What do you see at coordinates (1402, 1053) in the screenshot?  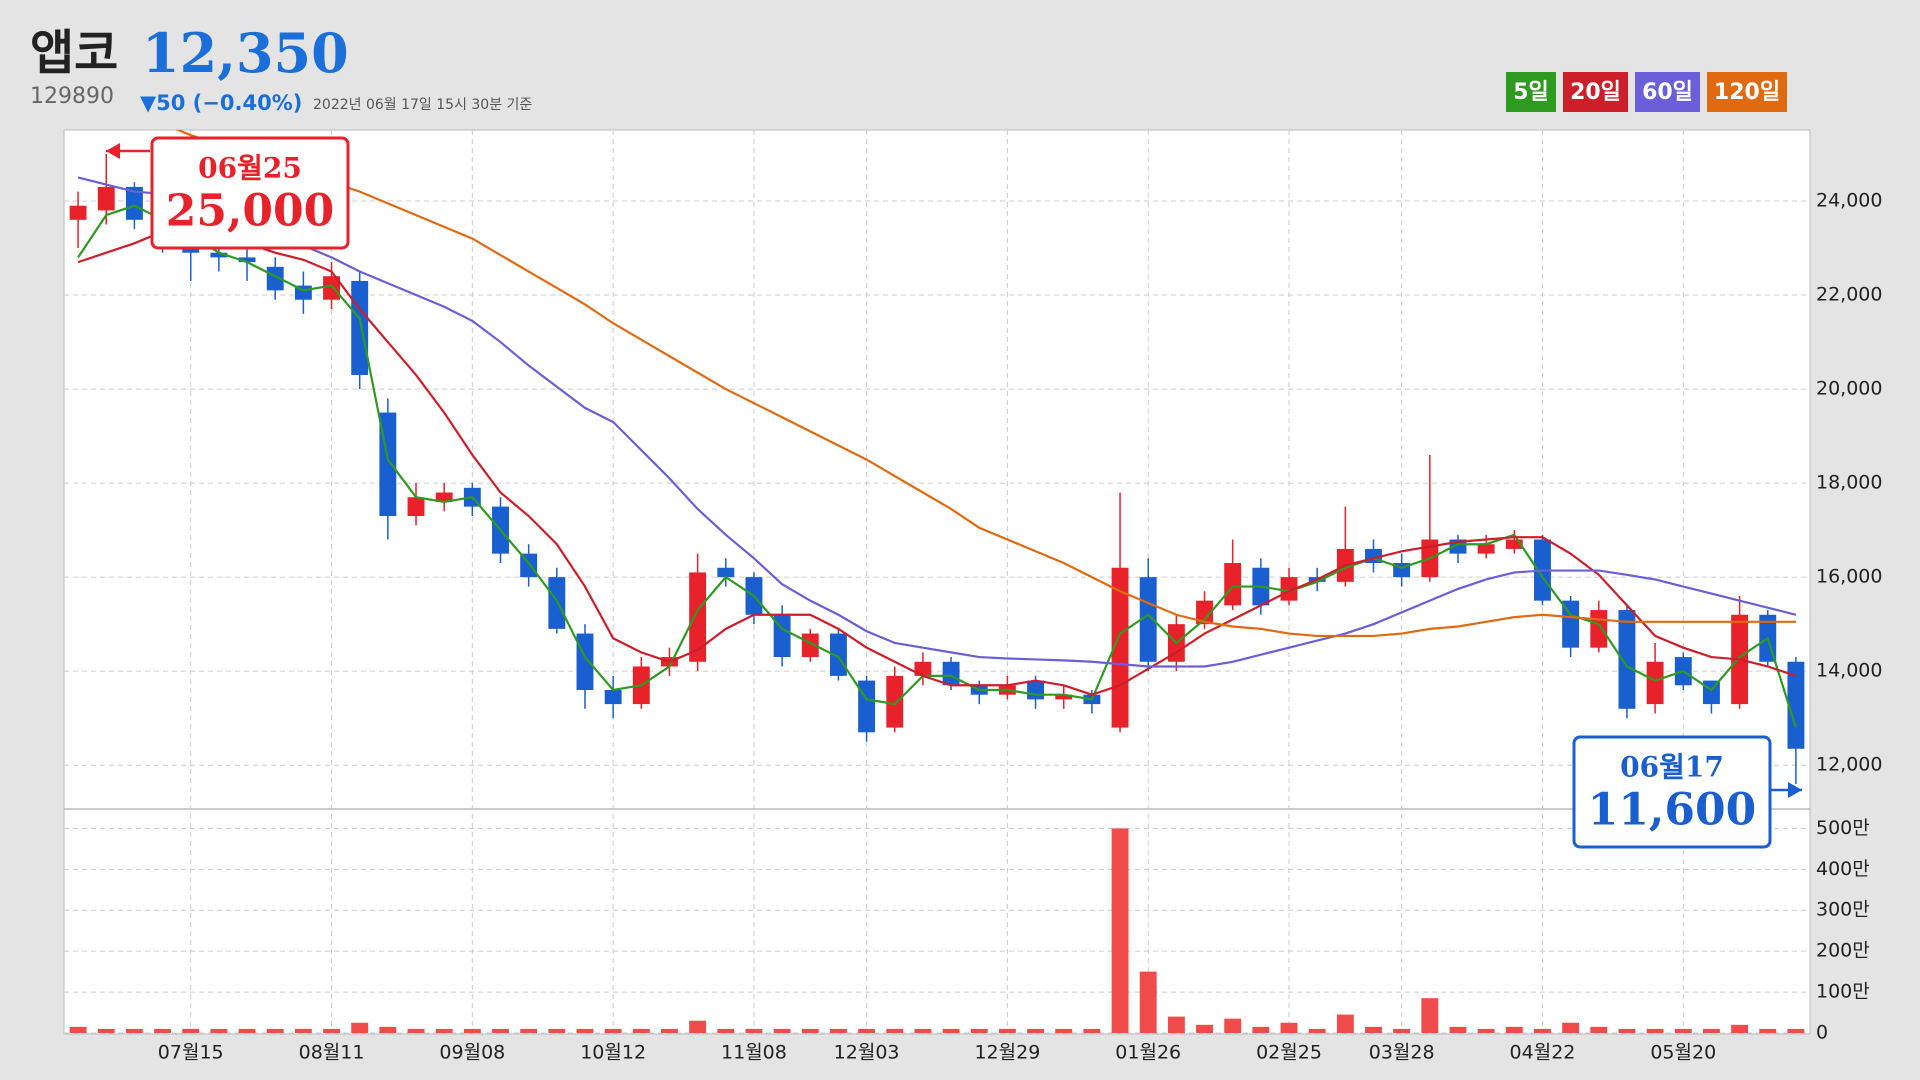 I see `x-tick-label: 03월28` at bounding box center [1402, 1053].